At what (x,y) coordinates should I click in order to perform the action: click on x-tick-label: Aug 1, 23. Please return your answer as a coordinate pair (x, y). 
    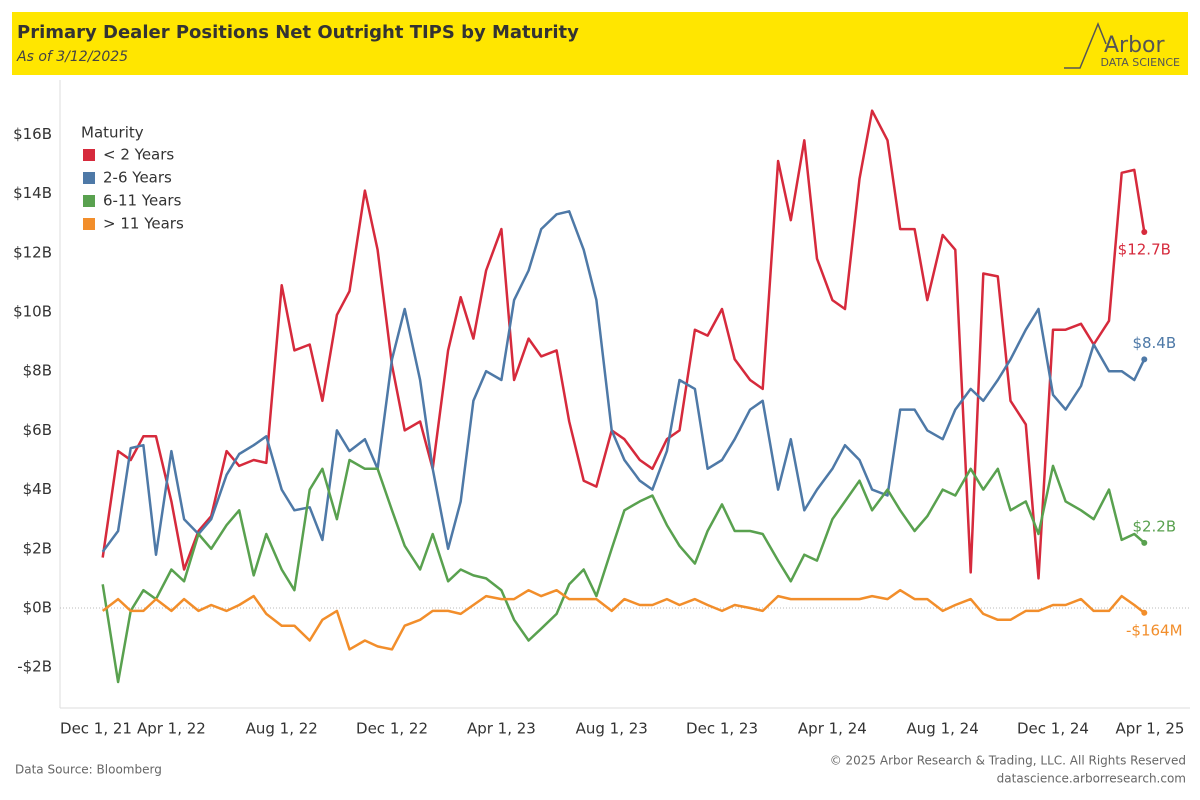
    Looking at the image, I should click on (612, 729).